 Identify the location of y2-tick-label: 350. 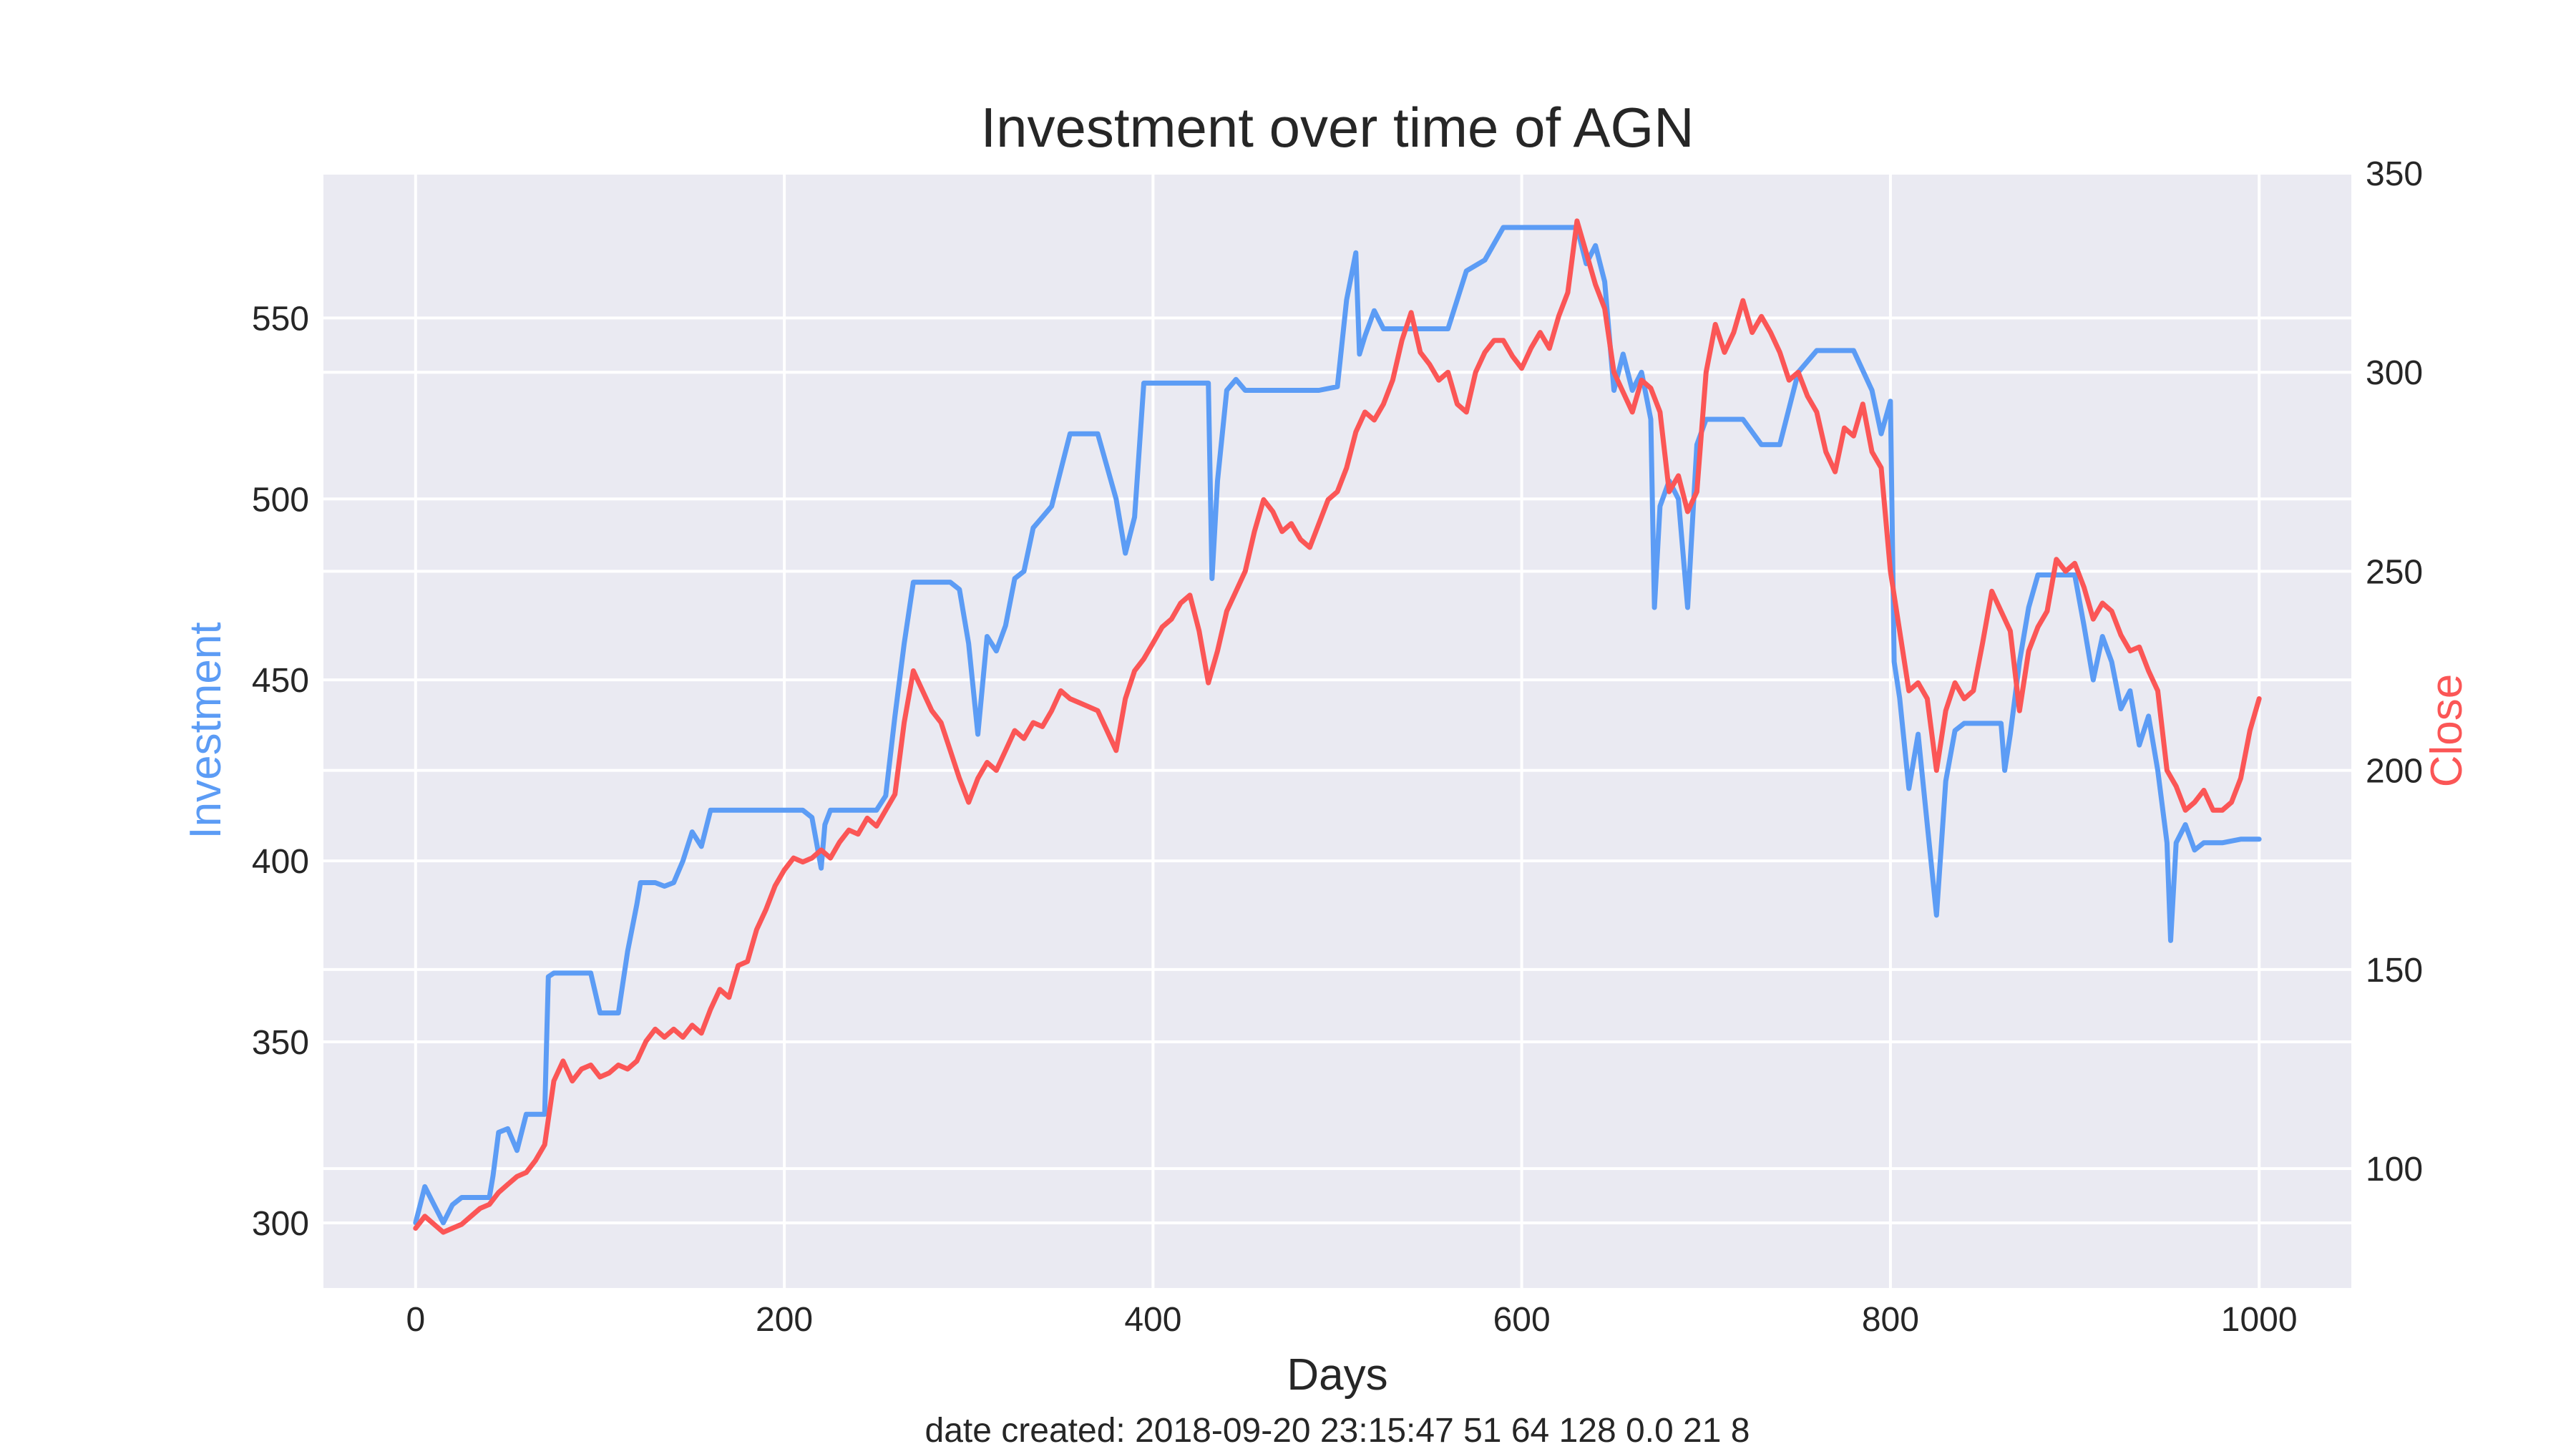
(2394, 174).